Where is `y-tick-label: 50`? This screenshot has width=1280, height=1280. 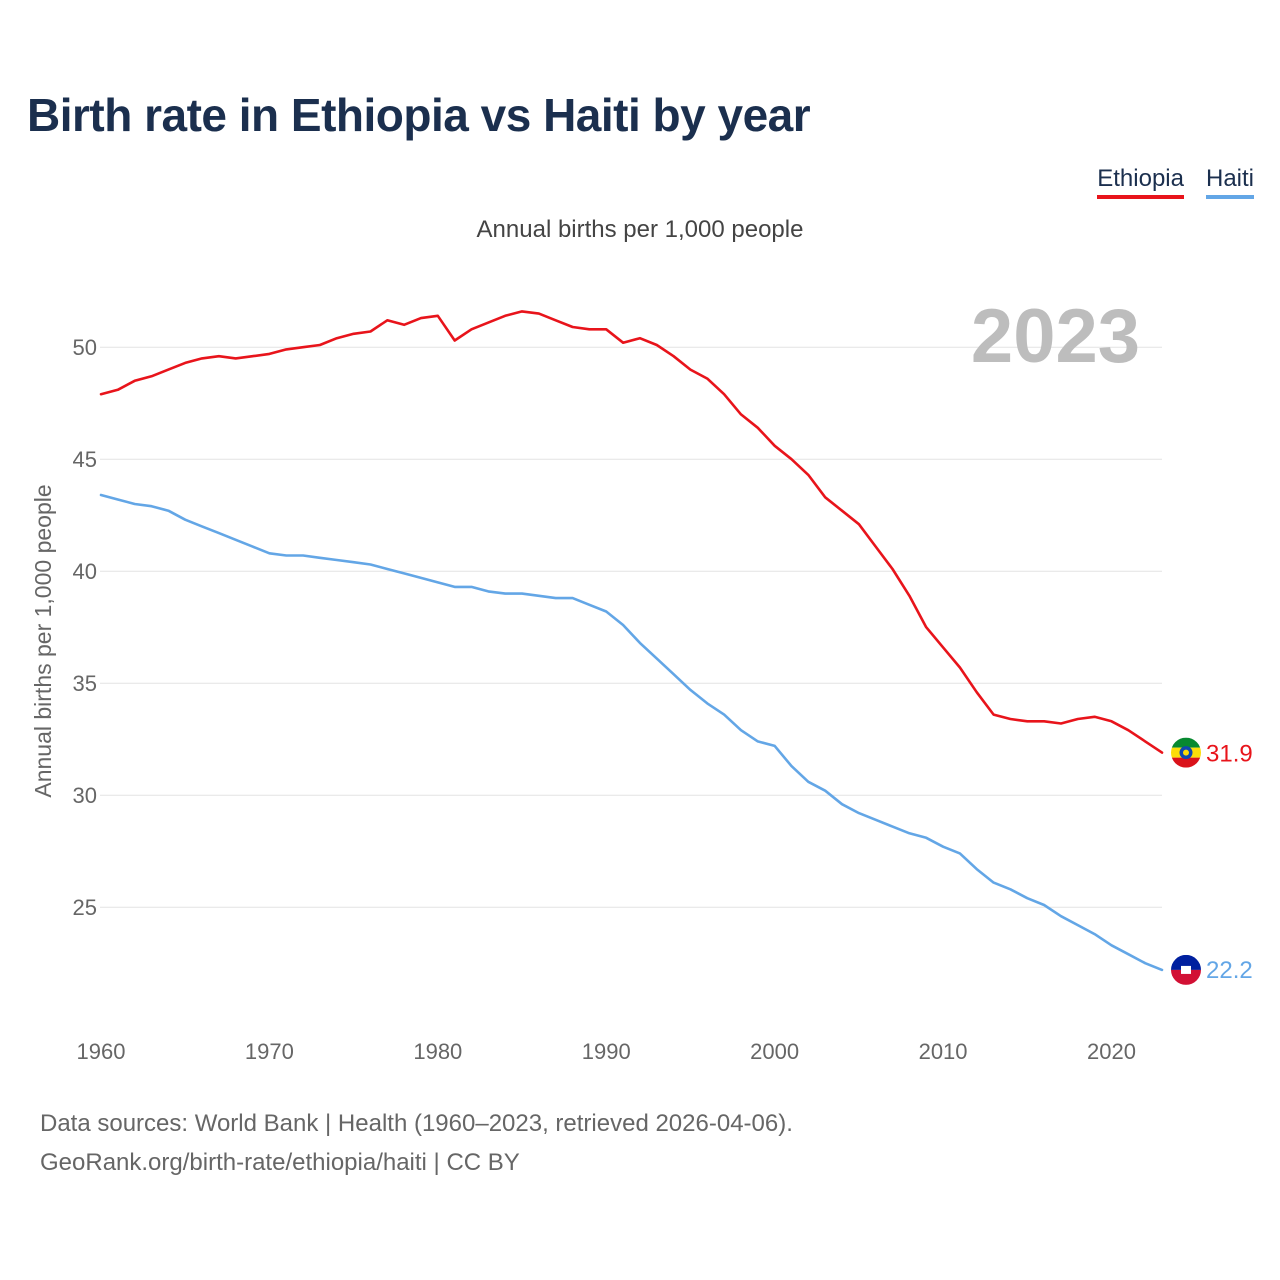
y-tick-label: 50 is located at coordinates (85, 347).